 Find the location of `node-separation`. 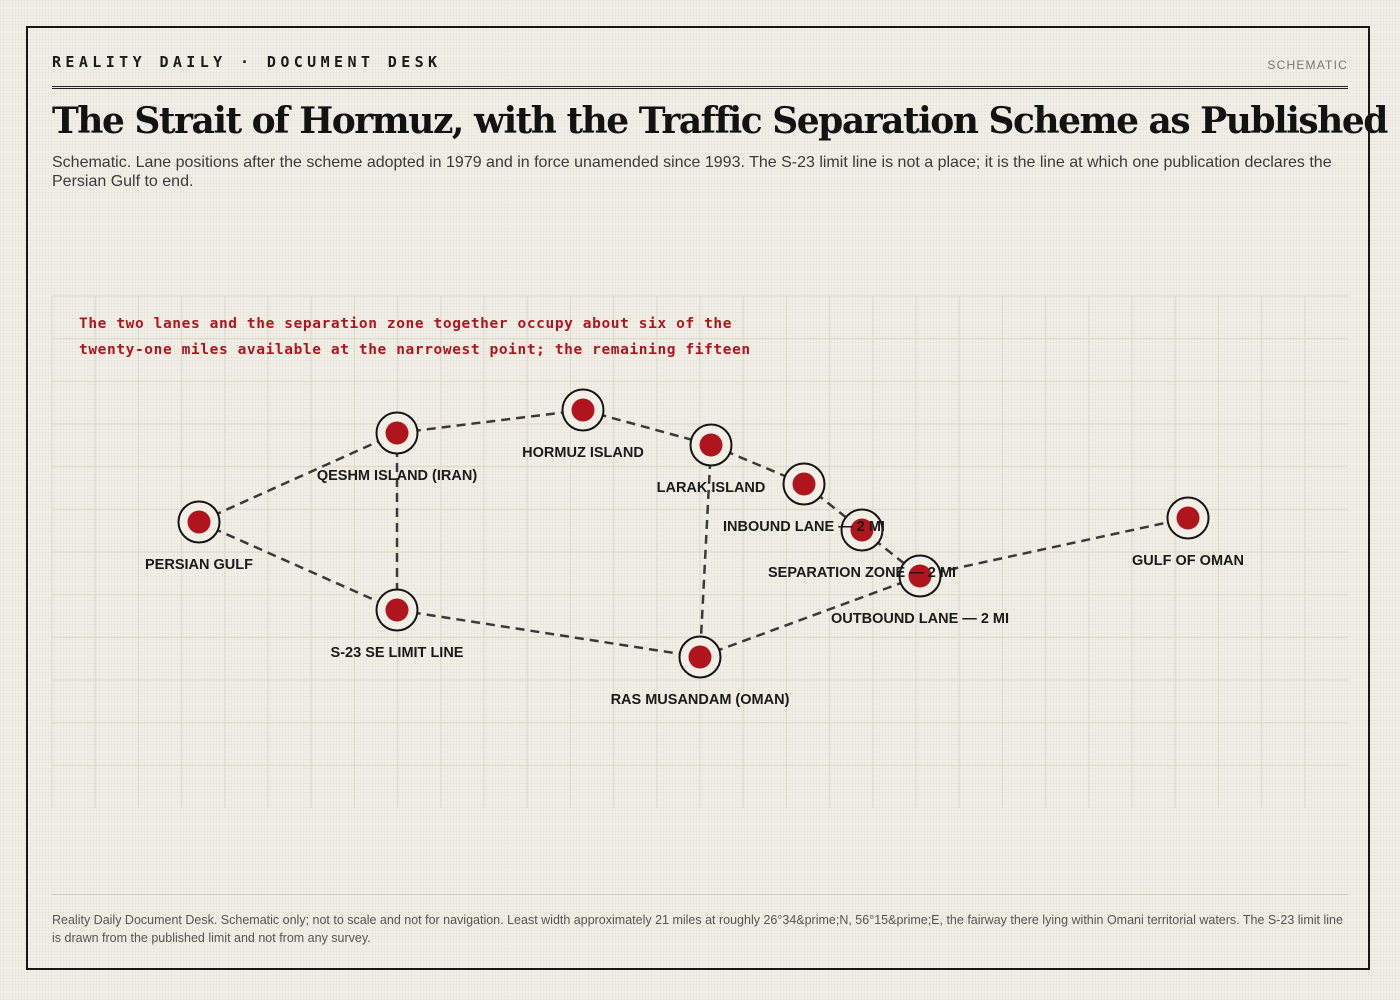

node-separation is located at coordinates (862, 530).